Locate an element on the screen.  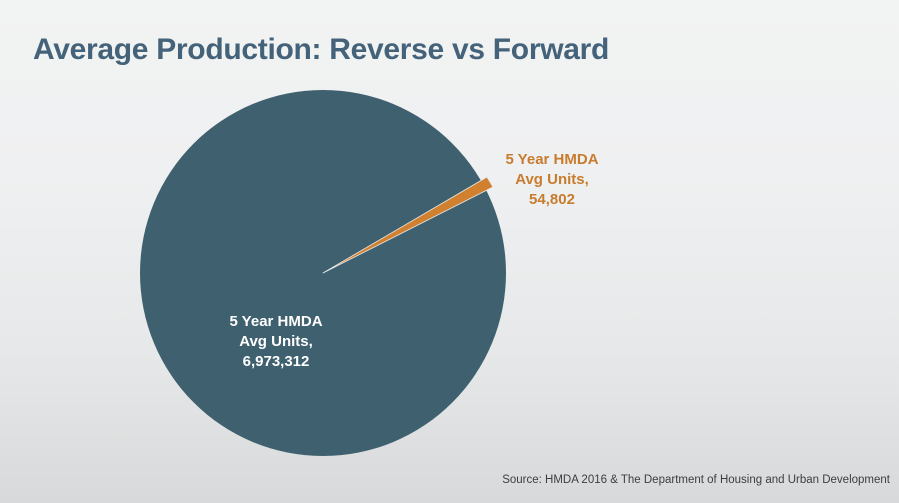
reverse-slice-label-line2: Avg Units, is located at coordinates (552, 179).